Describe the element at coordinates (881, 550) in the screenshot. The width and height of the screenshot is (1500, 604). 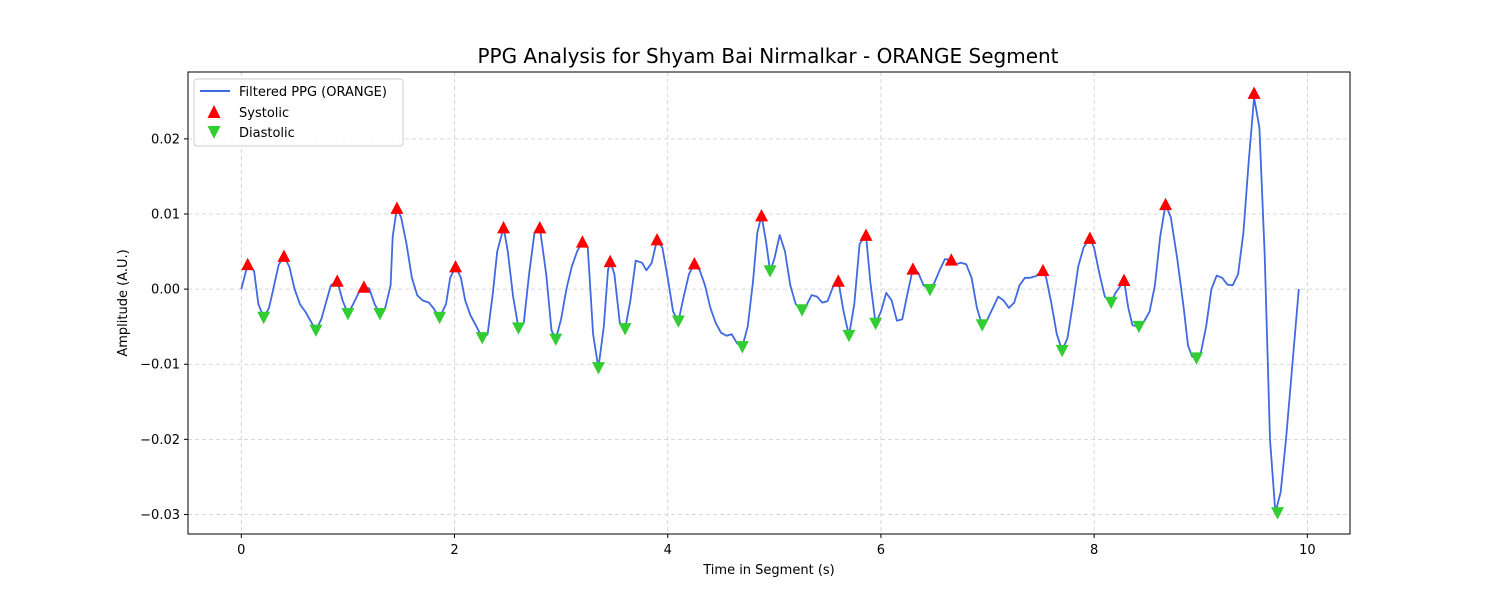
I see `x-tick-label: 6` at that location.